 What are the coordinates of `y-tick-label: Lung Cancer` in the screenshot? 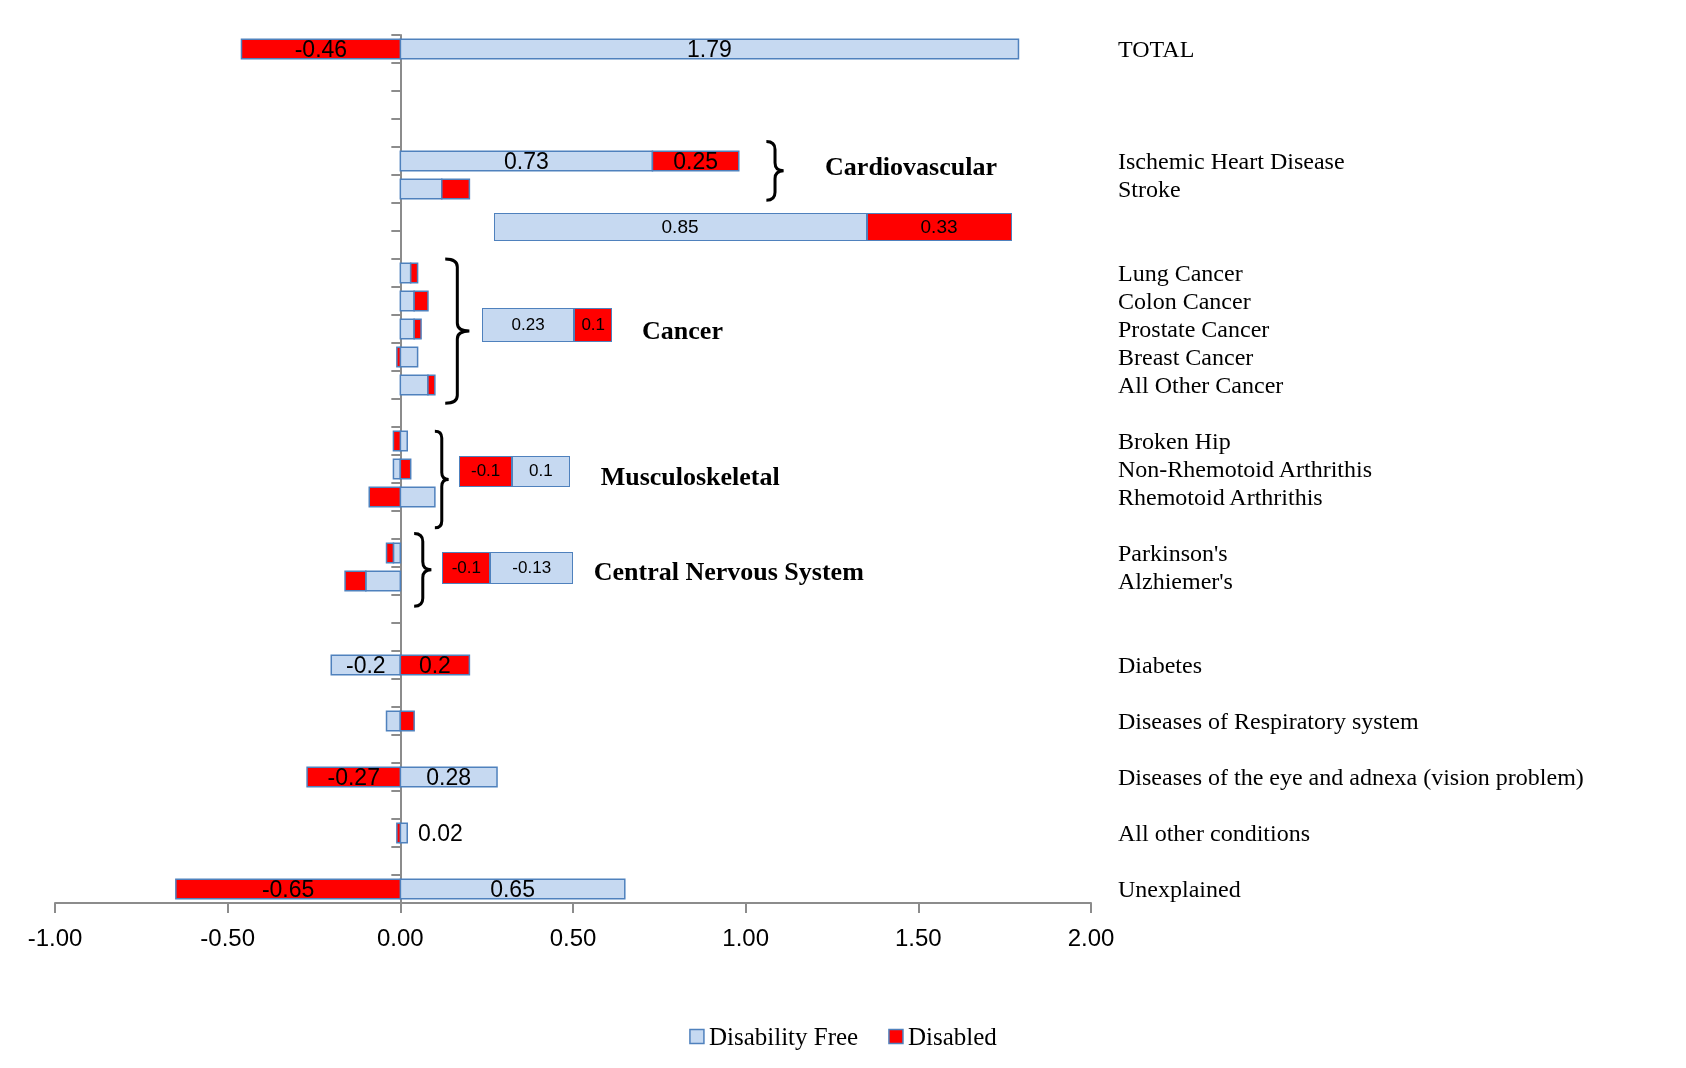 It's located at (1180, 273).